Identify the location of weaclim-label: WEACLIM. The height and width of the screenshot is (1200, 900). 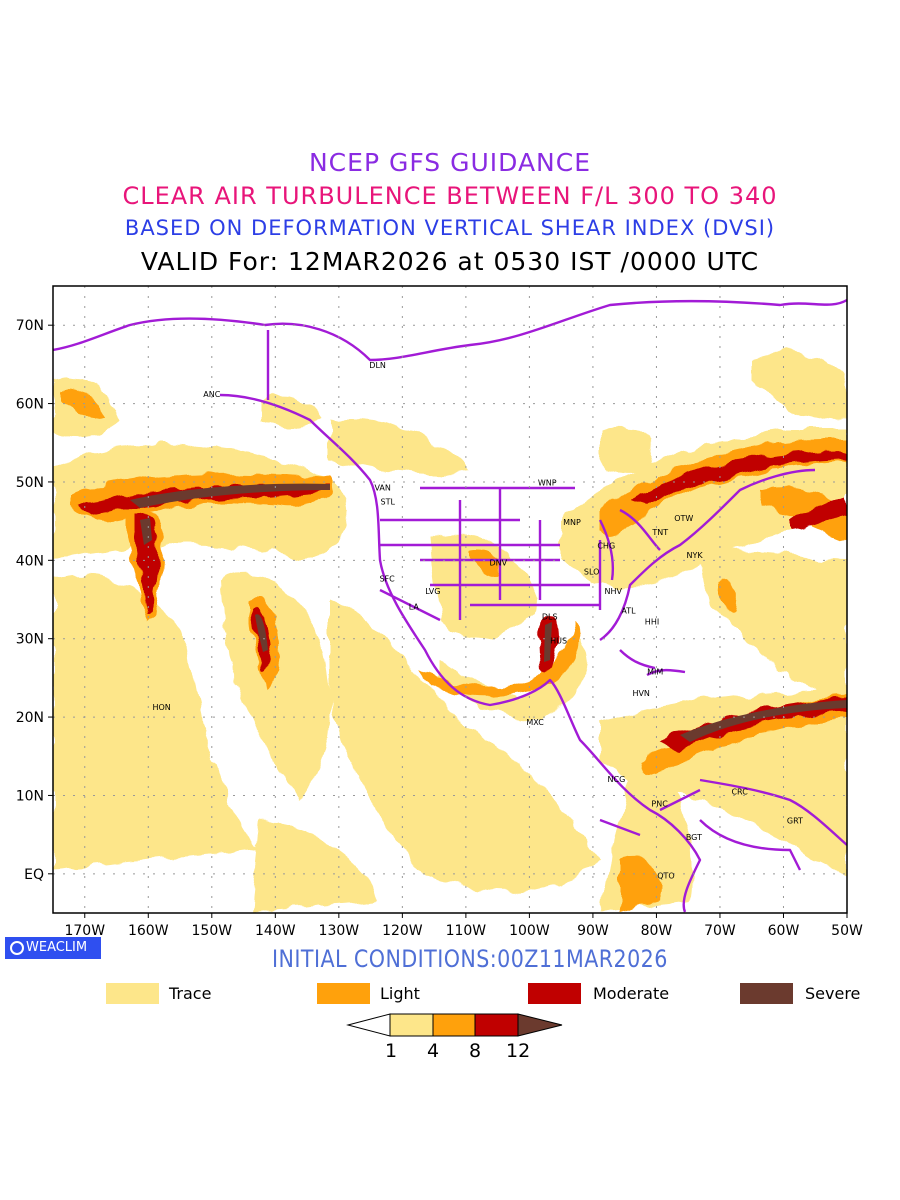
(57, 947).